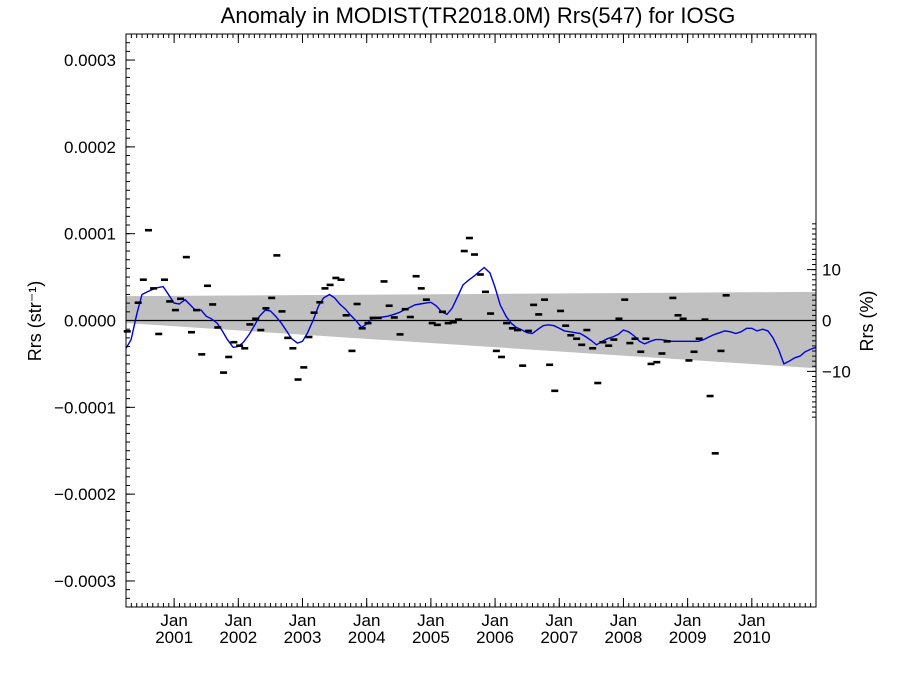  Describe the element at coordinates (688, 637) in the screenshot. I see `x-tick-label-year: 2009` at that location.